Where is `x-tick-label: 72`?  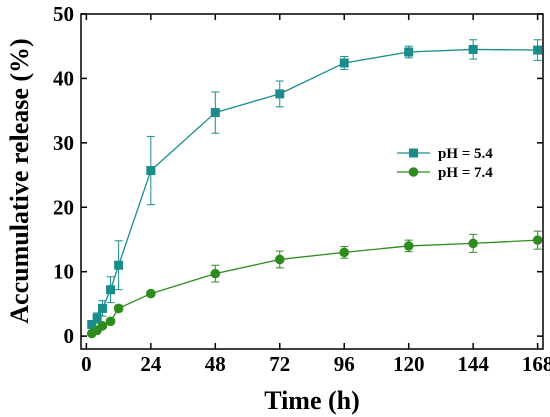 x-tick-label: 72 is located at coordinates (279, 364).